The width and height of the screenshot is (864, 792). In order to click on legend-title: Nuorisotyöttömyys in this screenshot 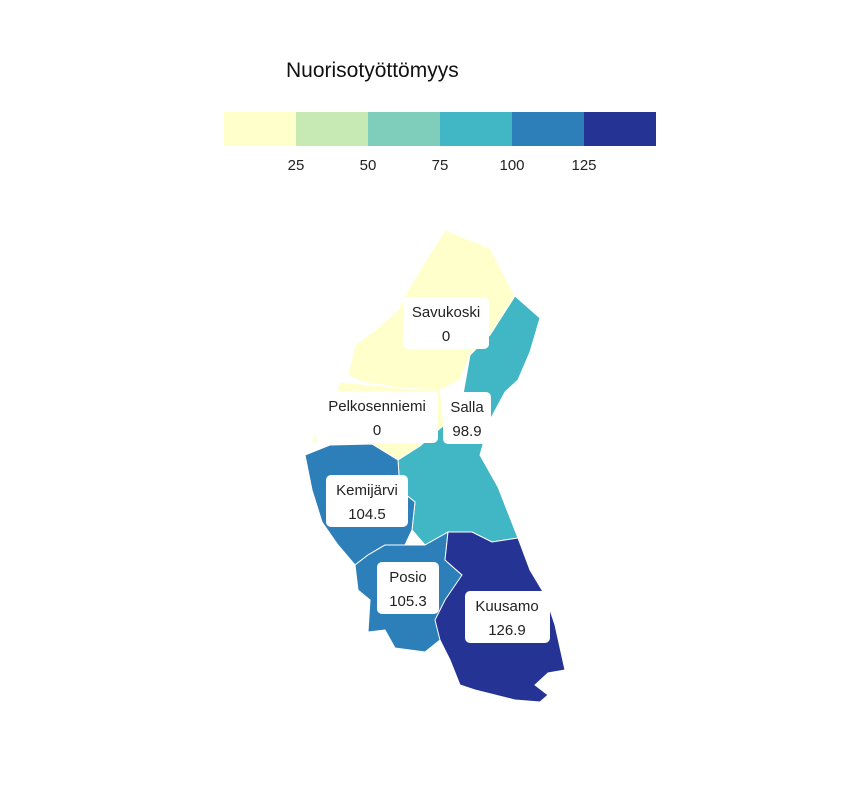, I will do `click(372, 70)`.